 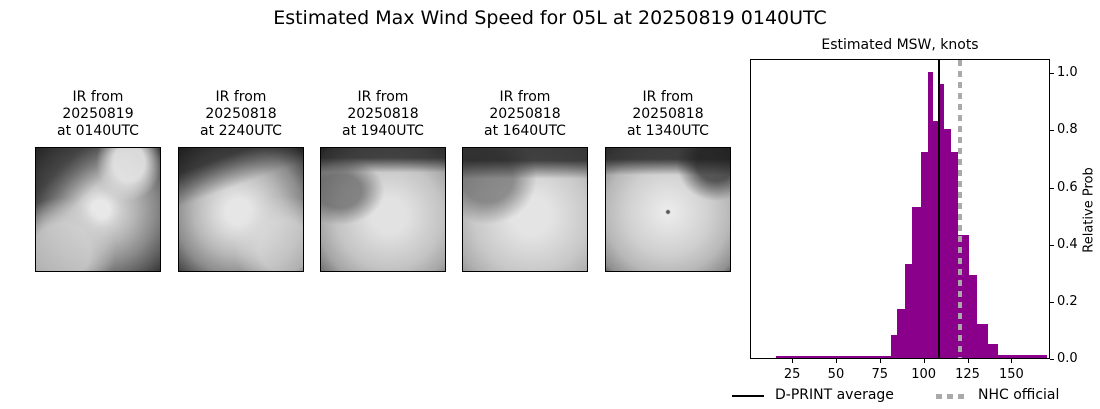 What do you see at coordinates (1067, 130) in the screenshot?
I see `y-tick-label: 0.8` at bounding box center [1067, 130].